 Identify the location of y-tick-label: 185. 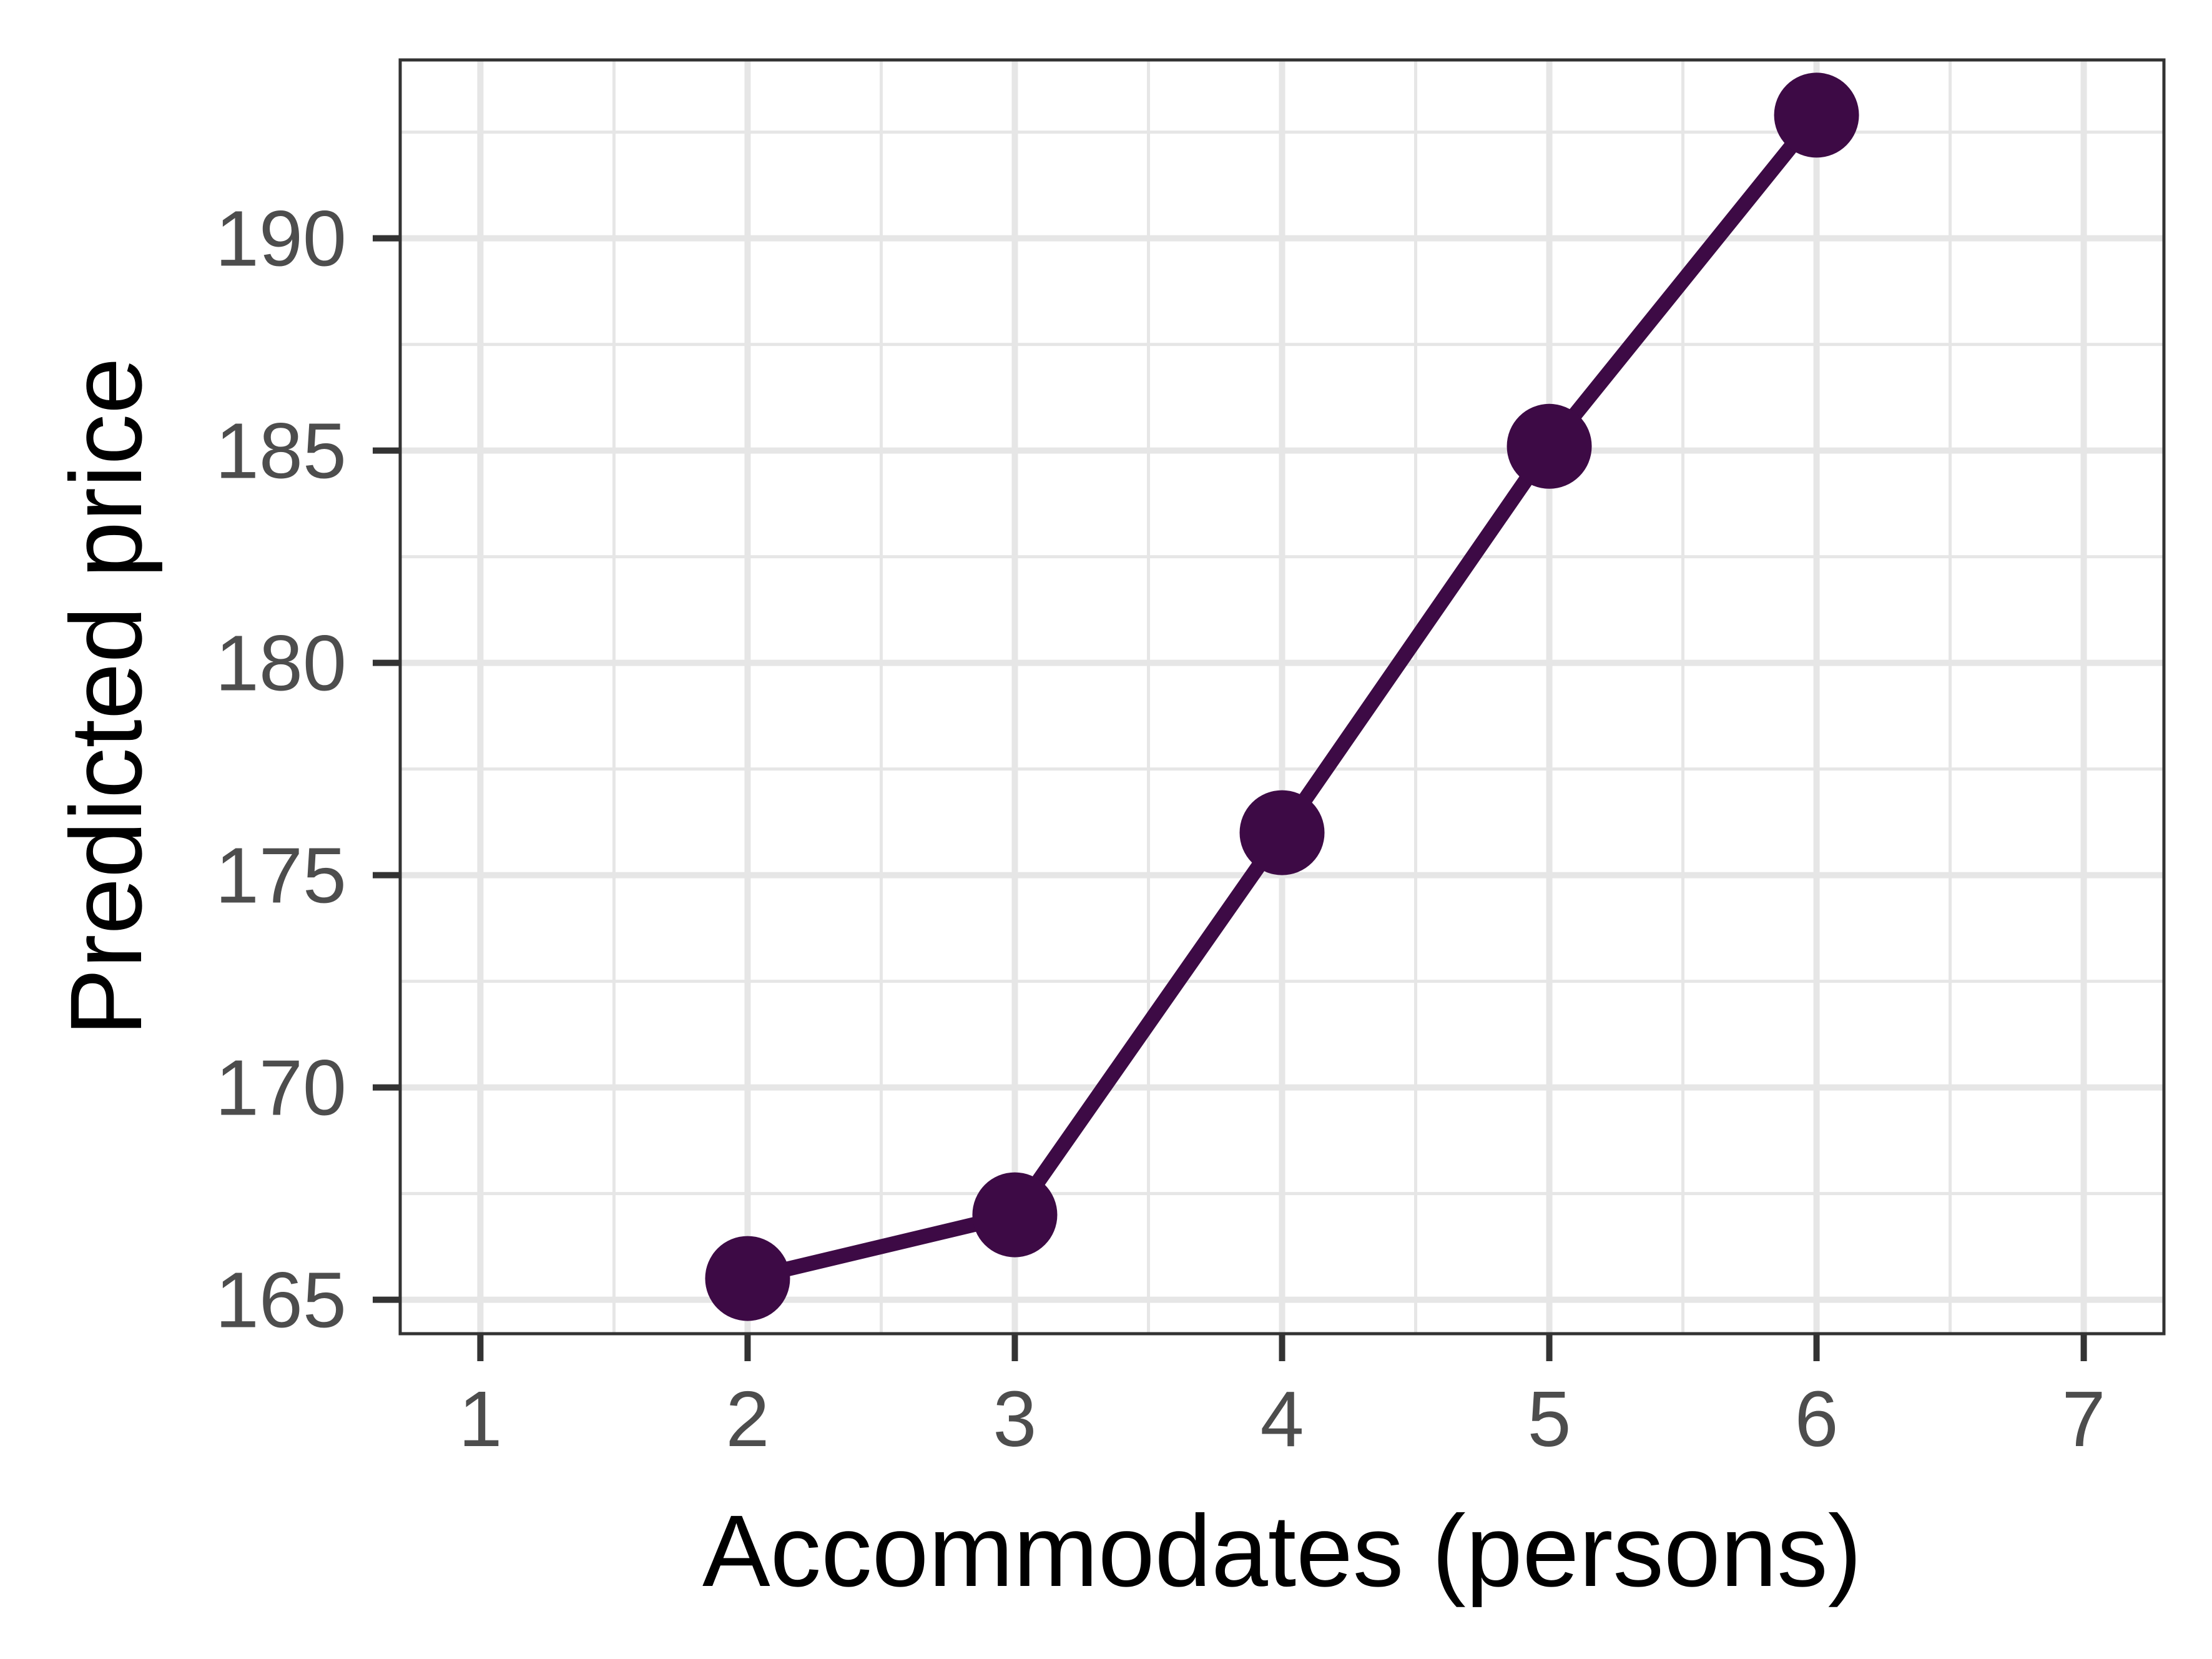
(281, 451).